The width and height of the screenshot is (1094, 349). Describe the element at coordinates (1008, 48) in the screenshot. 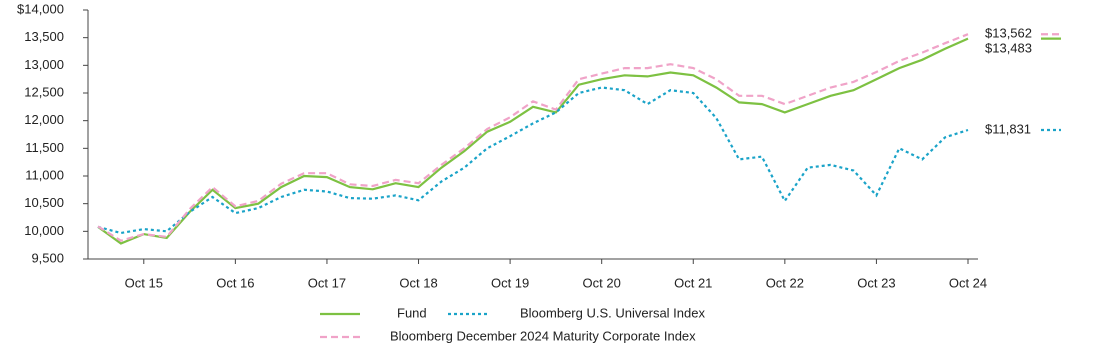

I see `end-label: $13,483` at that location.